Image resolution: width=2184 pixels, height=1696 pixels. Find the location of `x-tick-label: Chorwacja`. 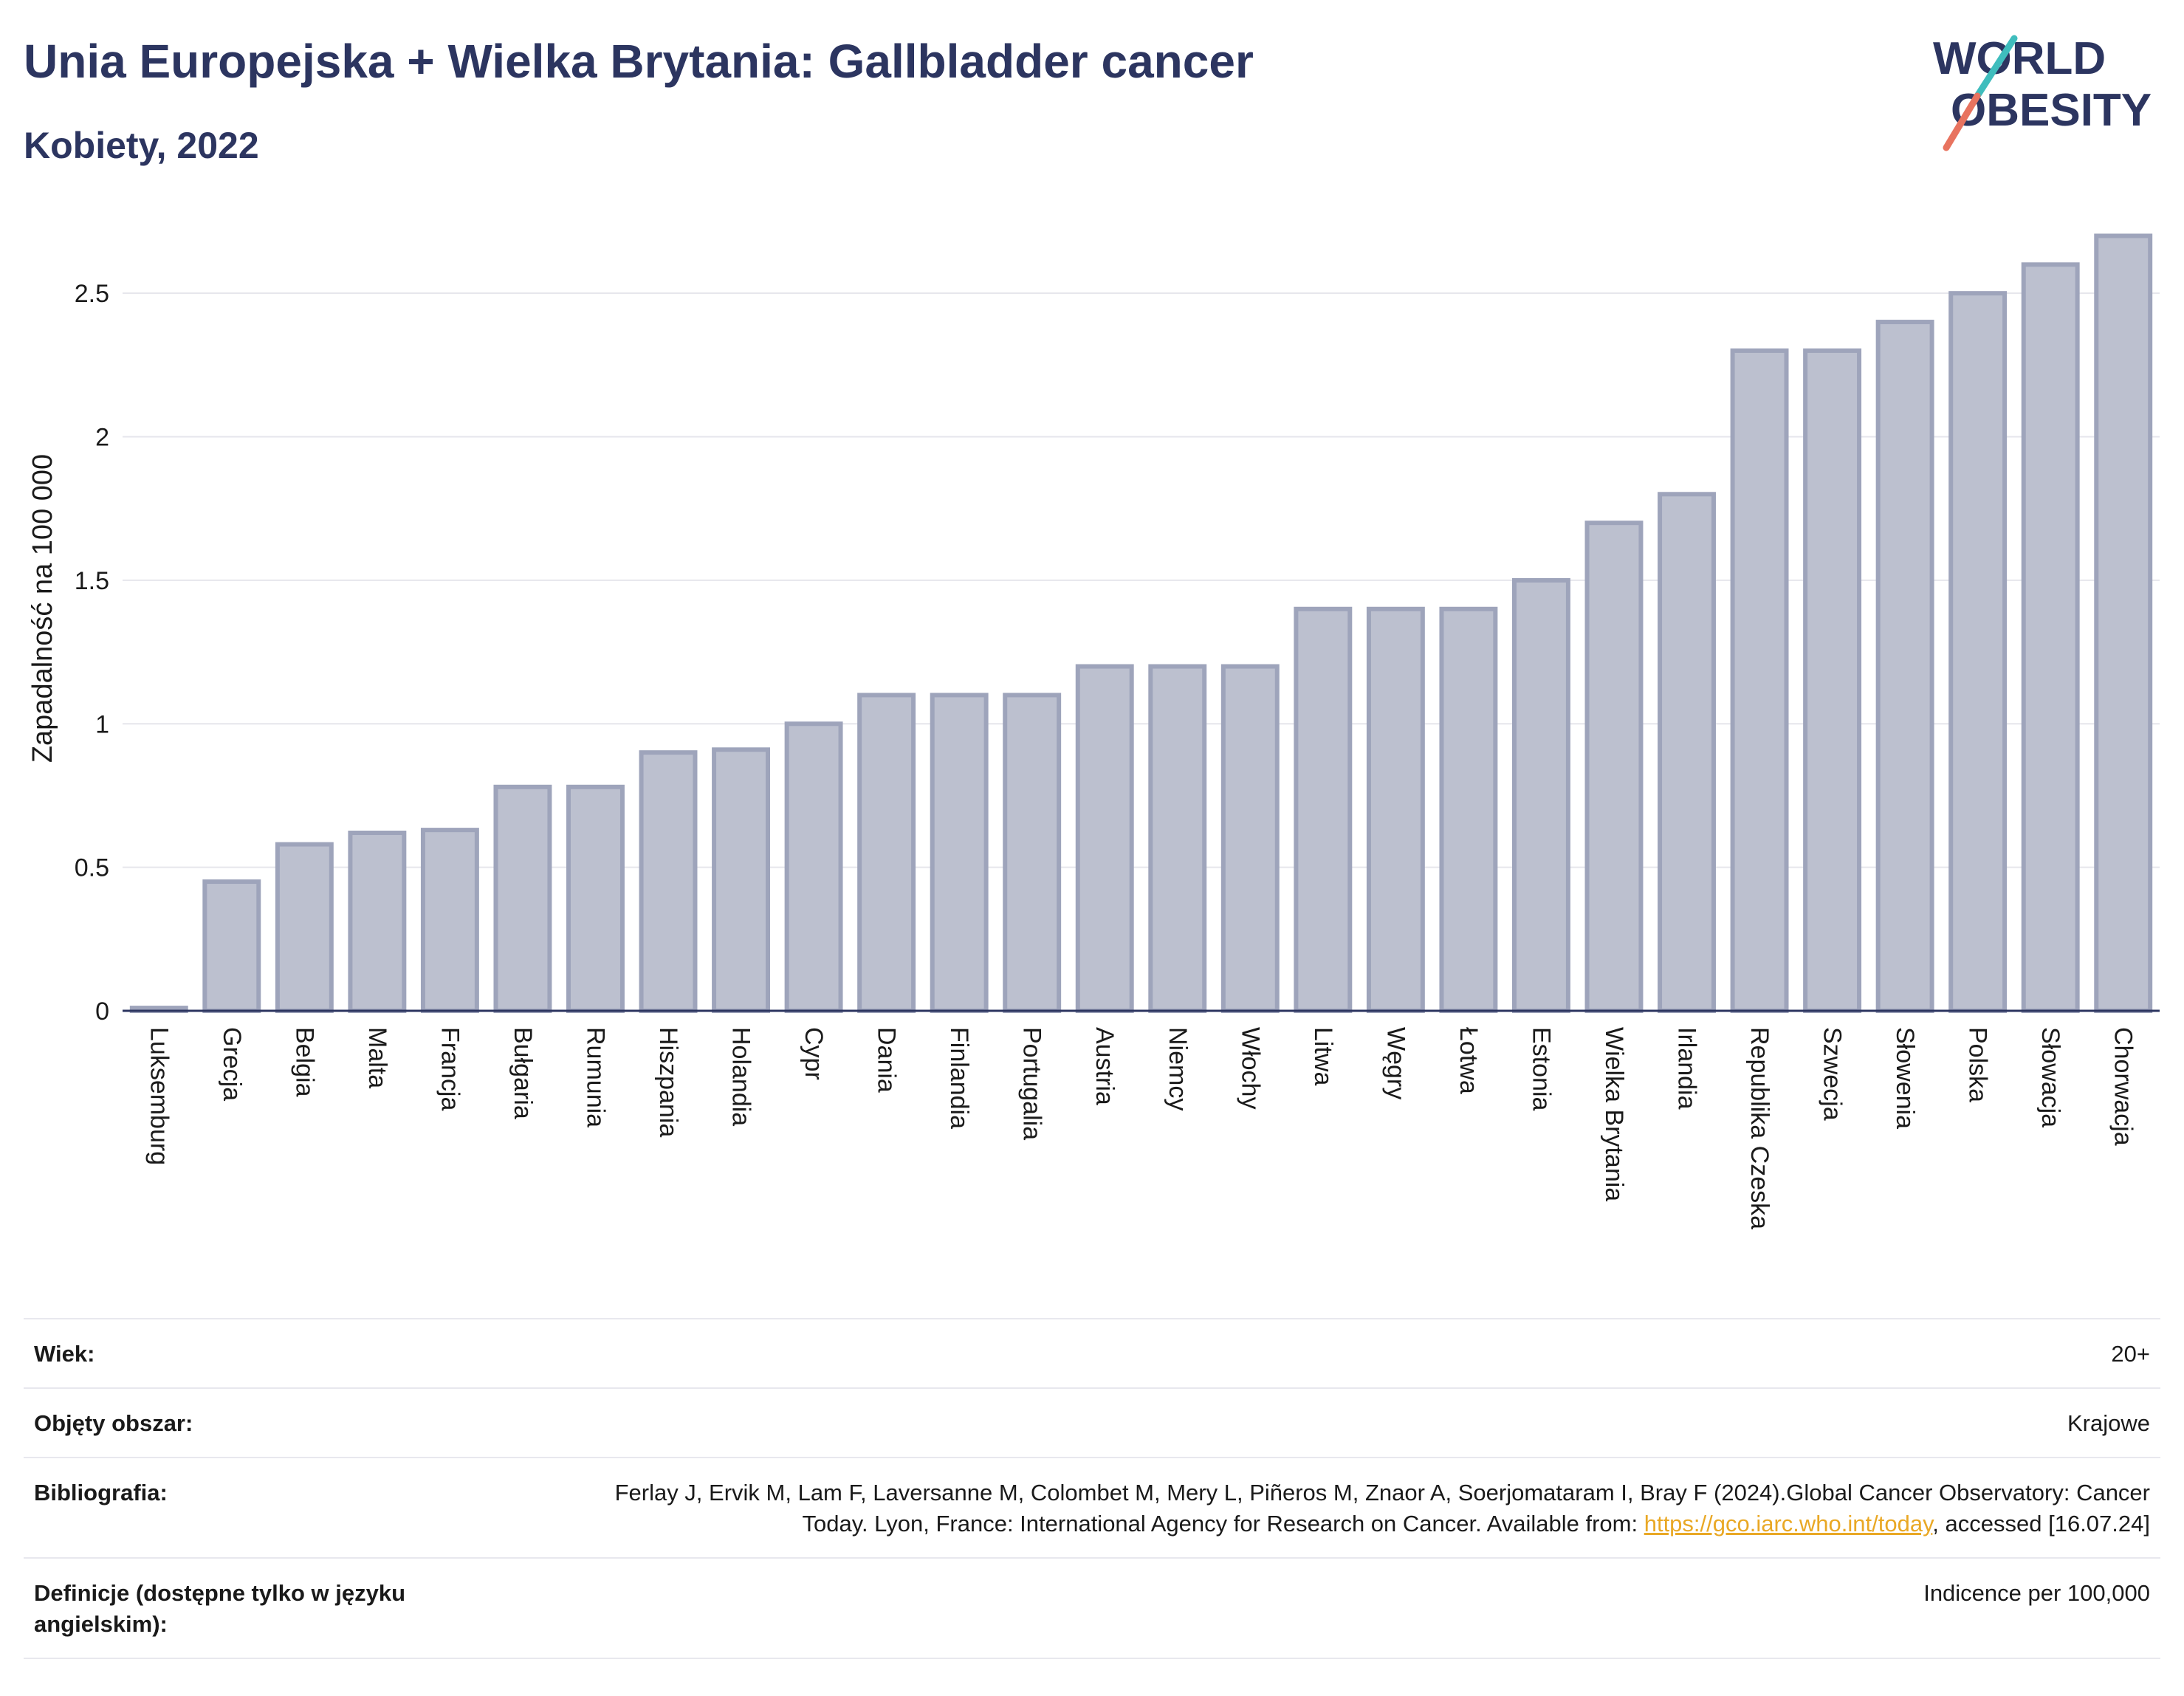

x-tick-label: Chorwacja is located at coordinates (2123, 1086).